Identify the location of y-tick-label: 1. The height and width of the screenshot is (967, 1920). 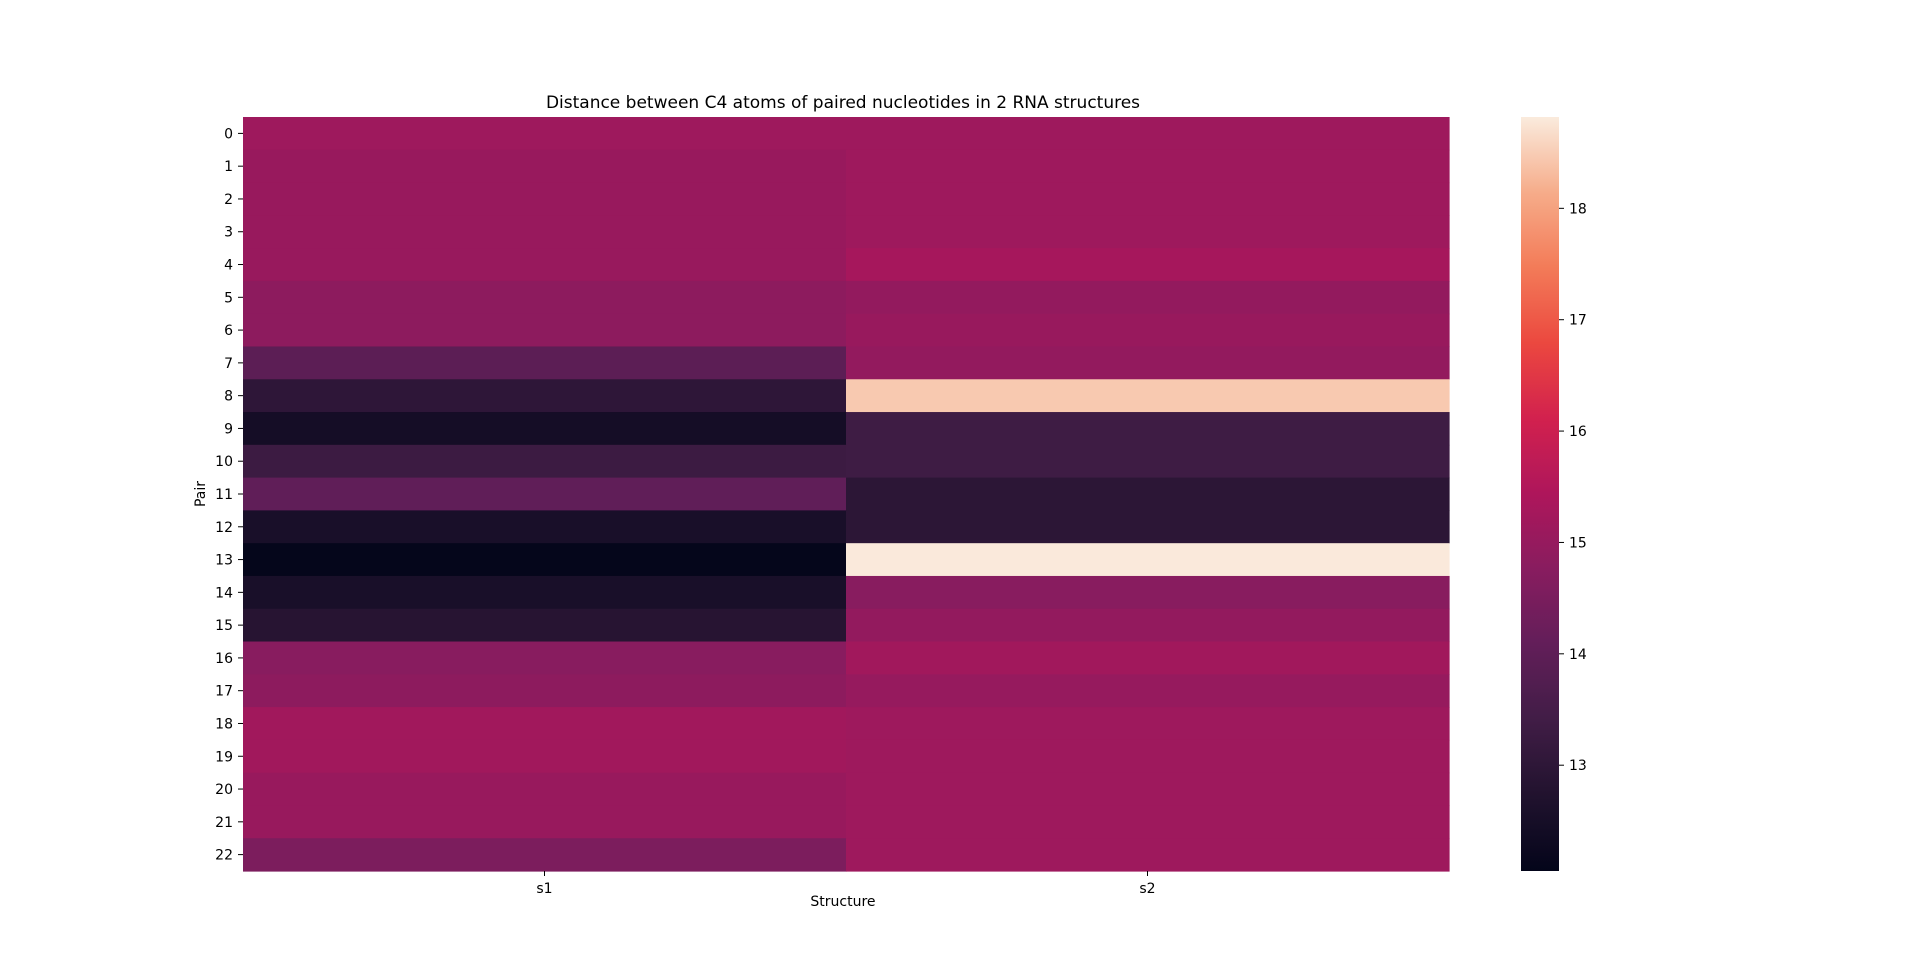
(228, 167).